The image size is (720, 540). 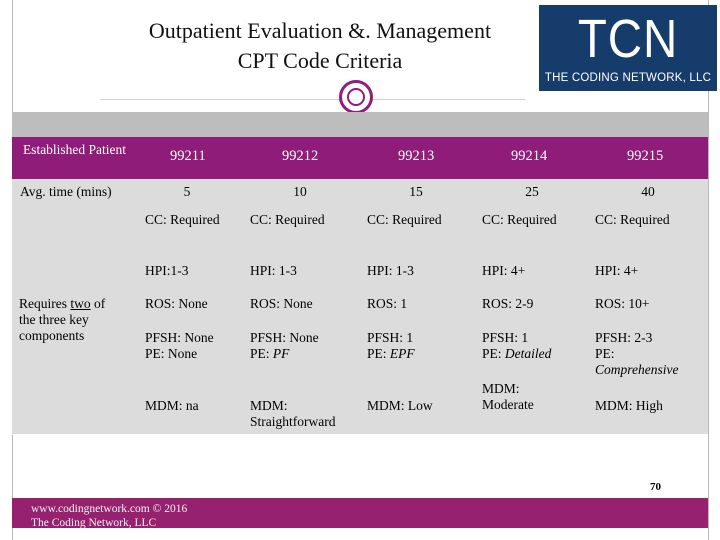 I want to click on code-99213: 99213, so click(x=416, y=156).